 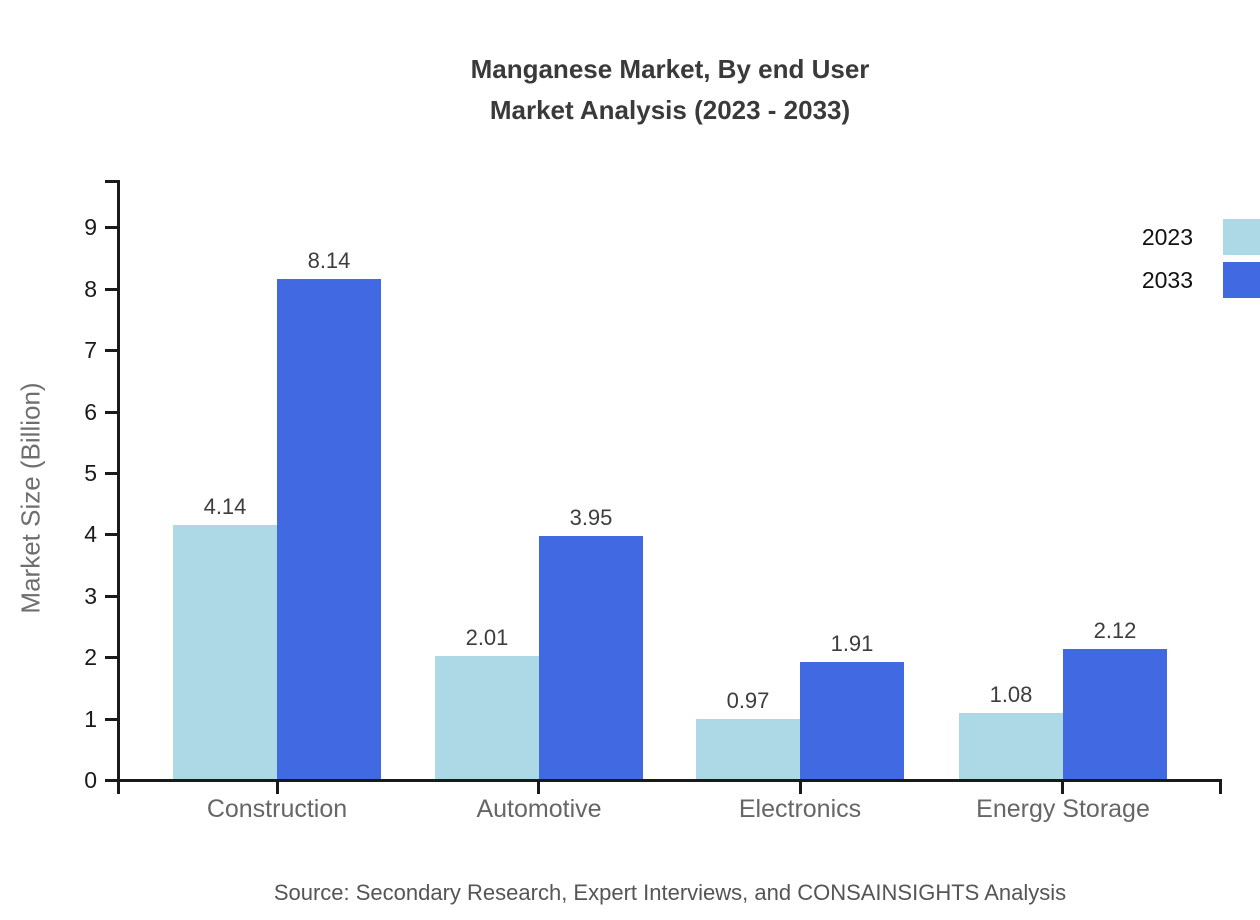 What do you see at coordinates (1115, 630) in the screenshot?
I see `value-label-2033-energy-storage: 2.12` at bounding box center [1115, 630].